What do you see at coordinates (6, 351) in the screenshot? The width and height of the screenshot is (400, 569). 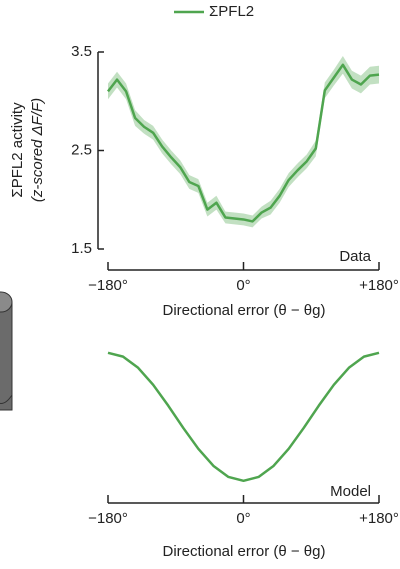 I see `cylinder-fragment` at bounding box center [6, 351].